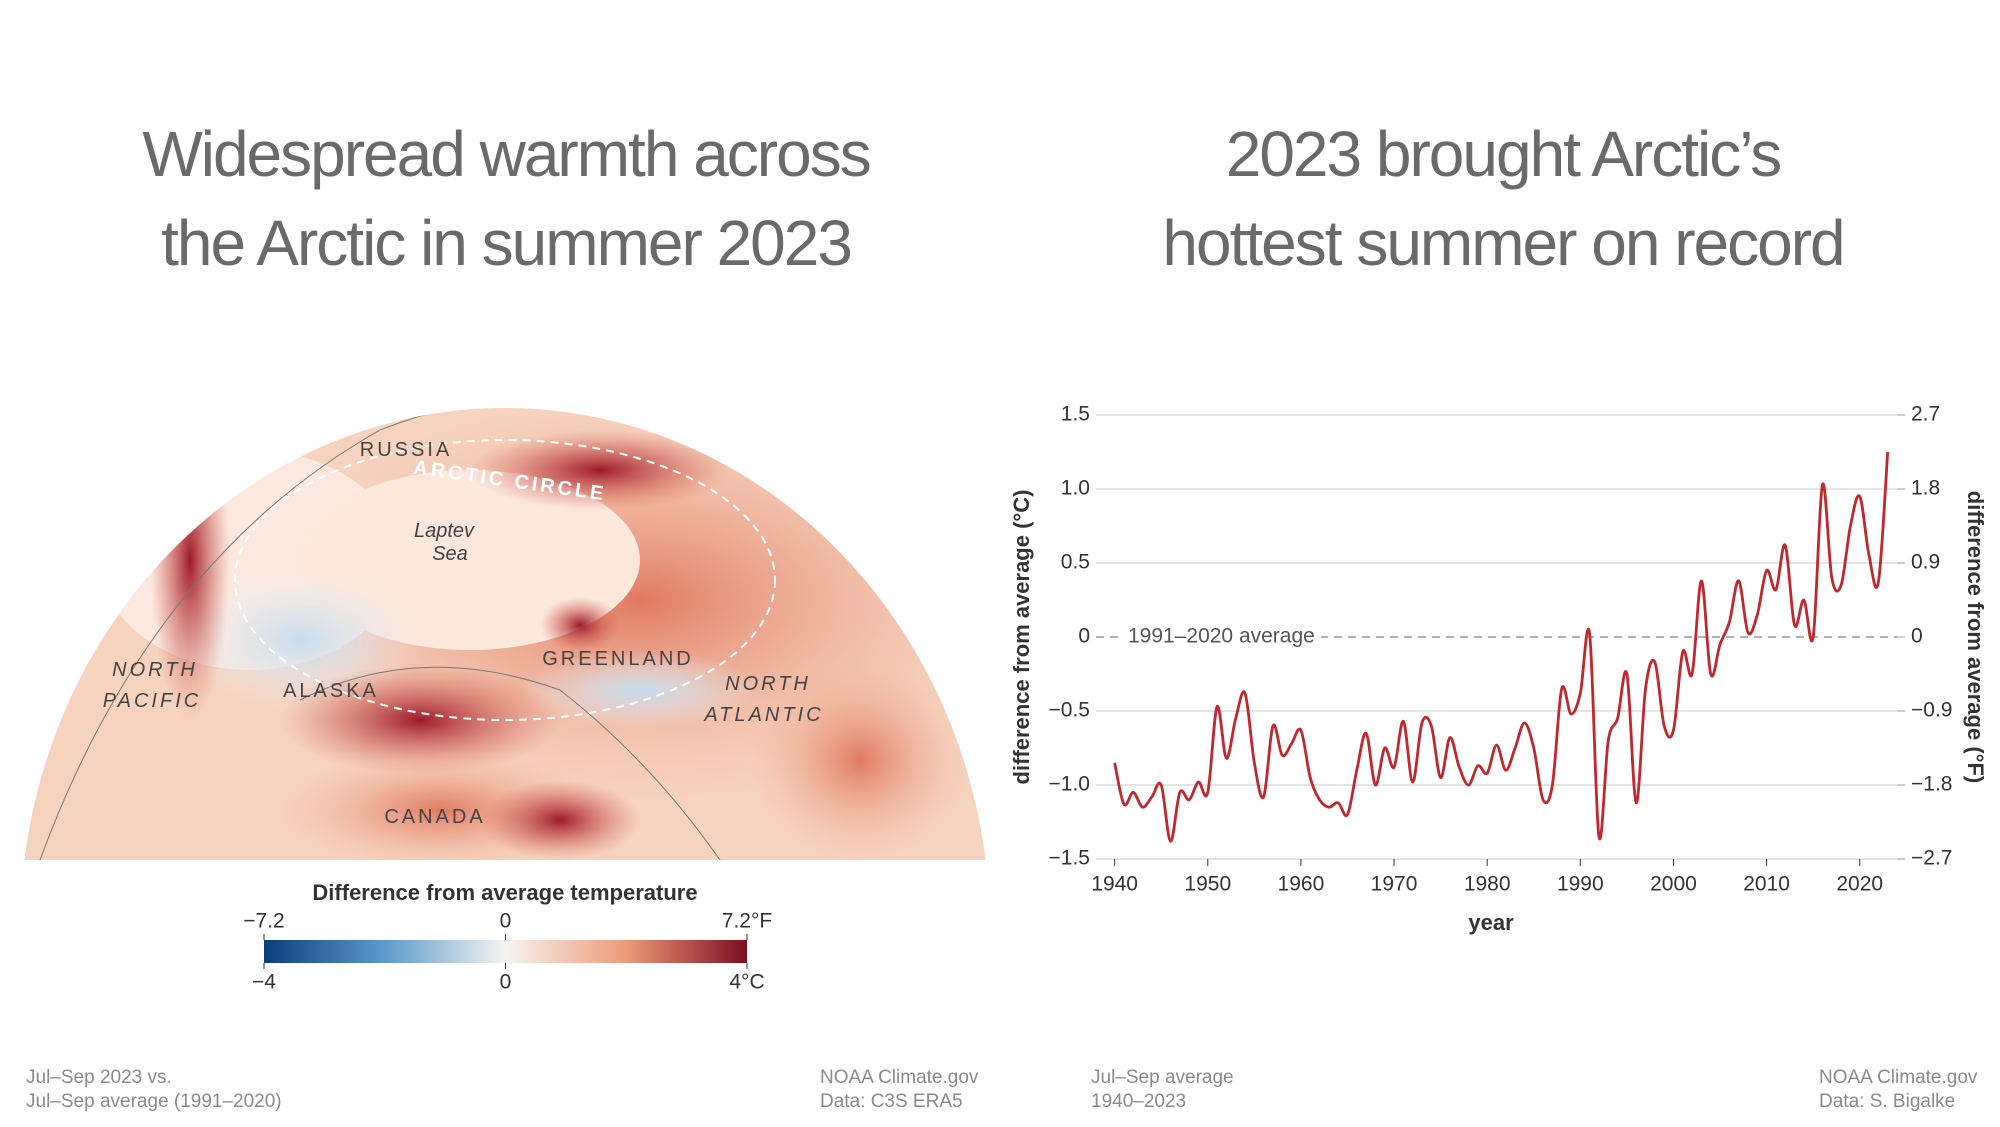 The image size is (2000, 1127). I want to click on y-tick-label: 0.5, so click(1075, 562).